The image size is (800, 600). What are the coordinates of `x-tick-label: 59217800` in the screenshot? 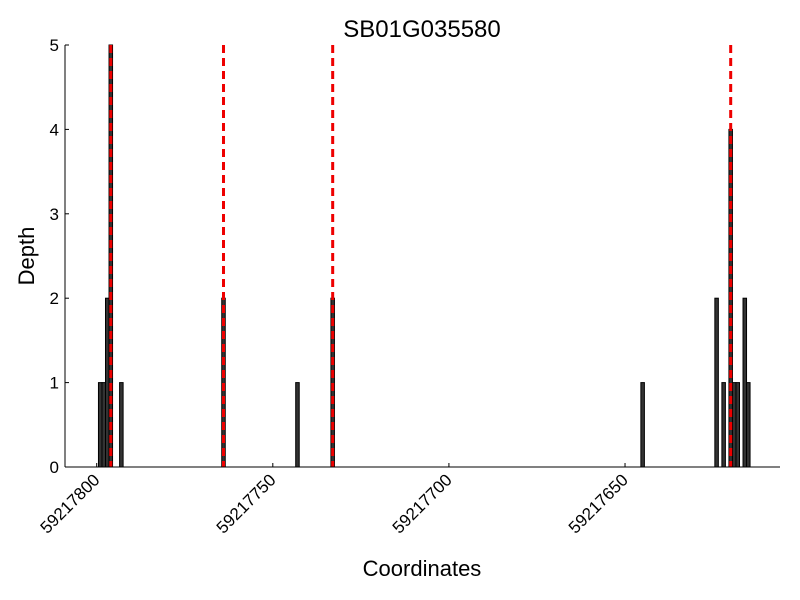 It's located at (70, 503).